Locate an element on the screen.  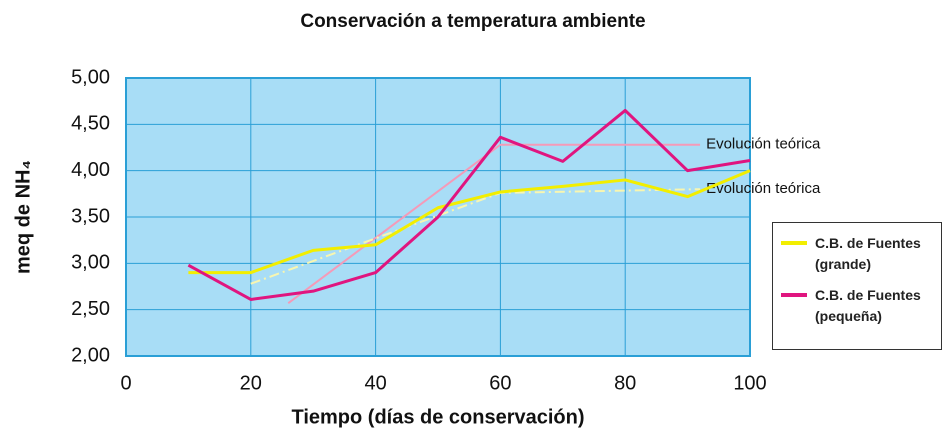
legend-label: C.B. de Fuentes (grande) is located at coordinates (868, 253).